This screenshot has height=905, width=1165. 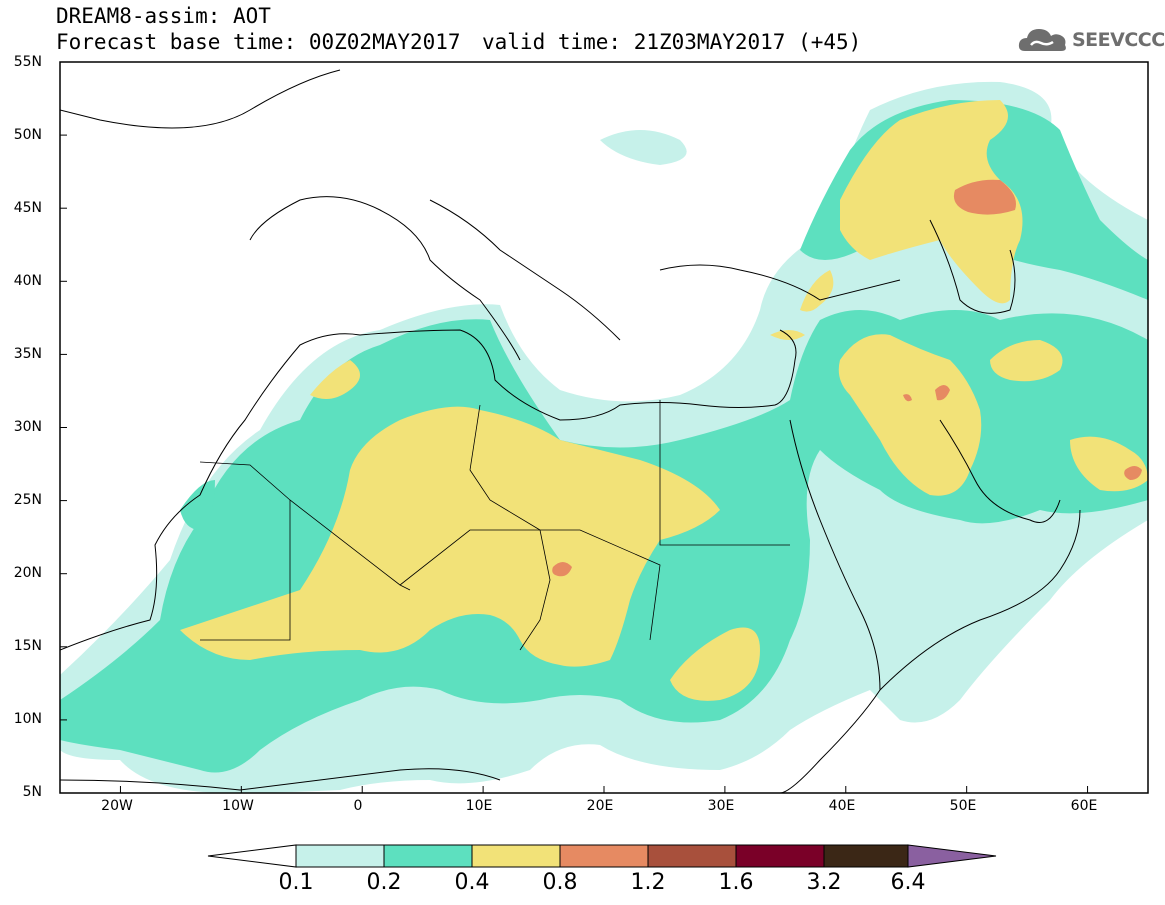 What do you see at coordinates (952, 856) in the screenshot?
I see `colorbar-max-arrow` at bounding box center [952, 856].